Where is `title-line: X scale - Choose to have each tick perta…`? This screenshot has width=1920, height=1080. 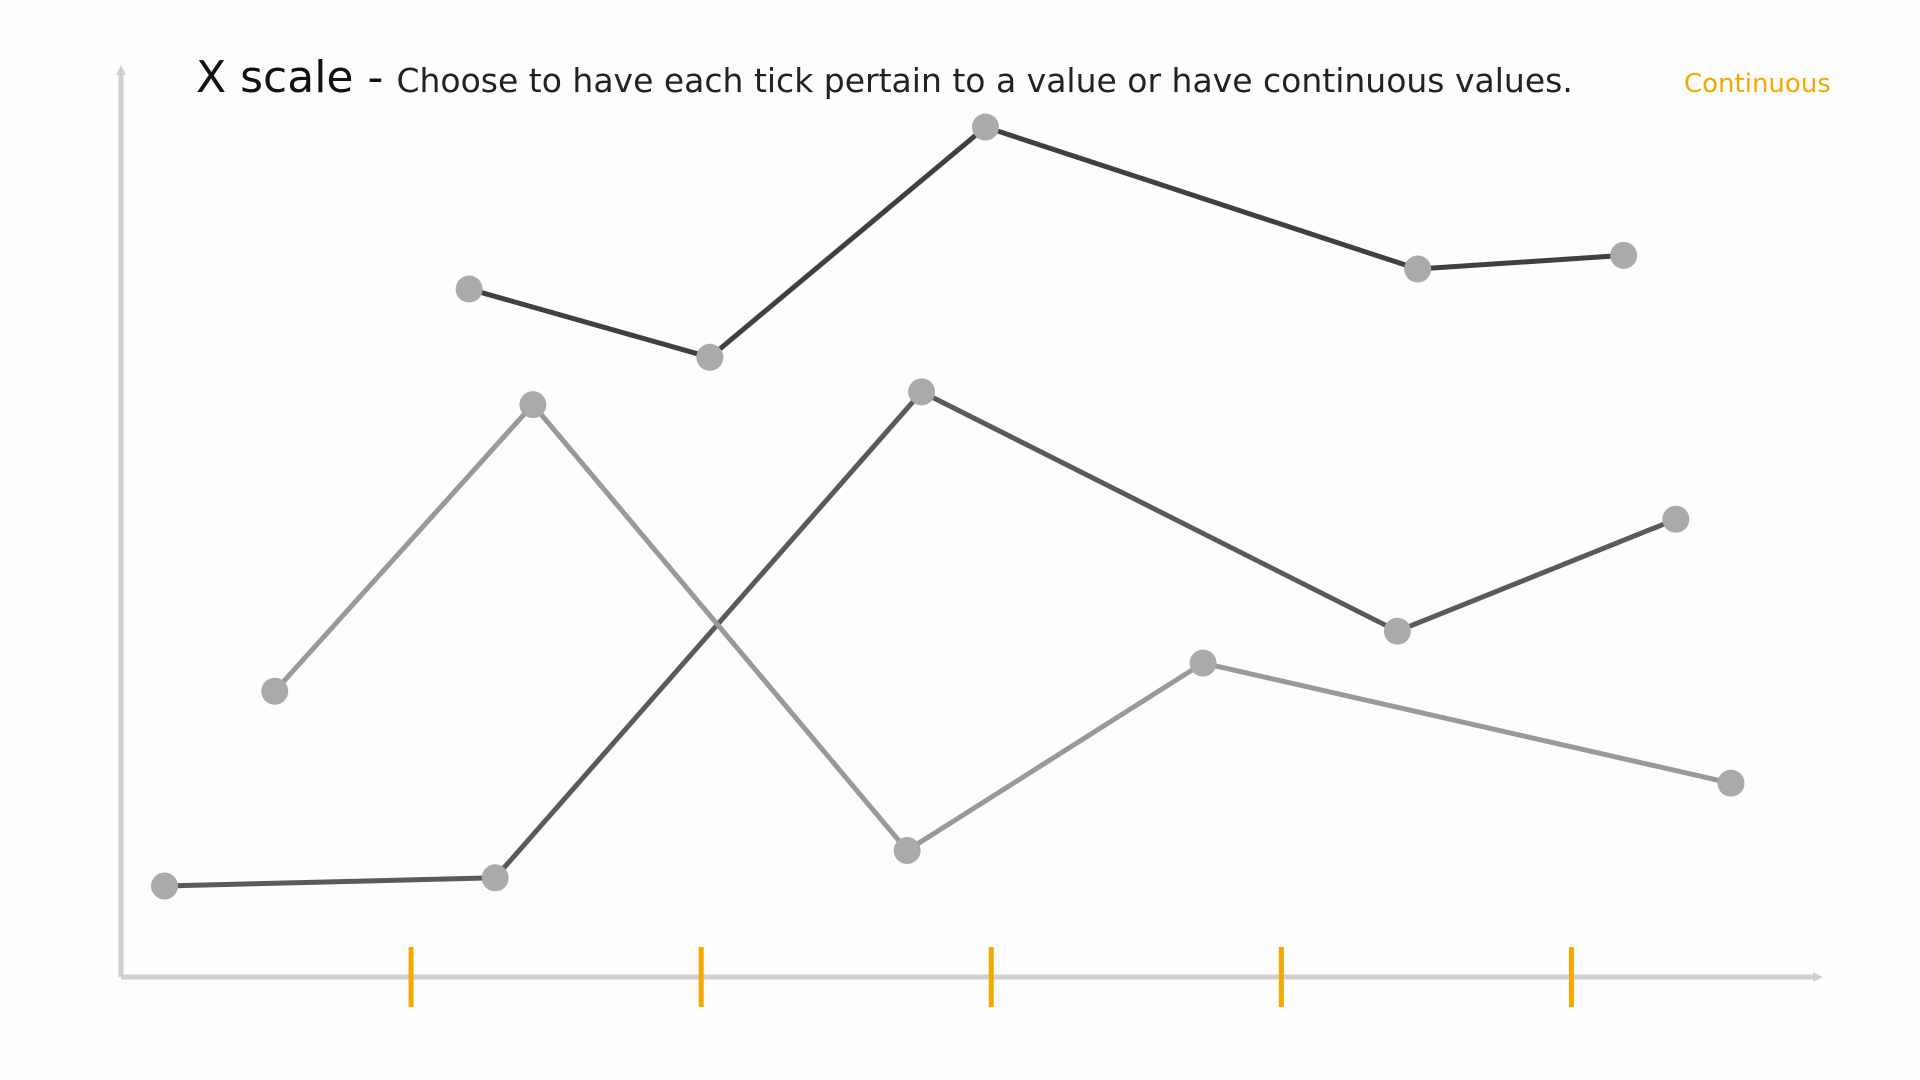 title-line: X scale - Choose to have each tick perta… is located at coordinates (884, 77).